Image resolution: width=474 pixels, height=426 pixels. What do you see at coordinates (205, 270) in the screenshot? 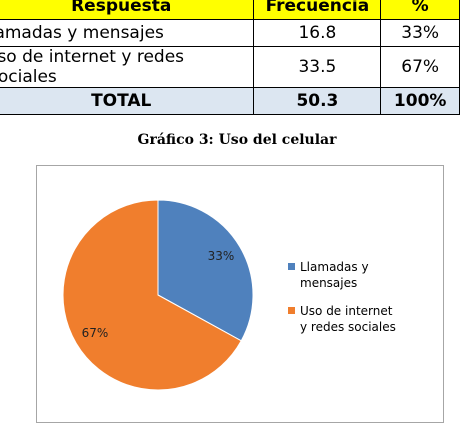
I see `pie-slice` at bounding box center [205, 270].